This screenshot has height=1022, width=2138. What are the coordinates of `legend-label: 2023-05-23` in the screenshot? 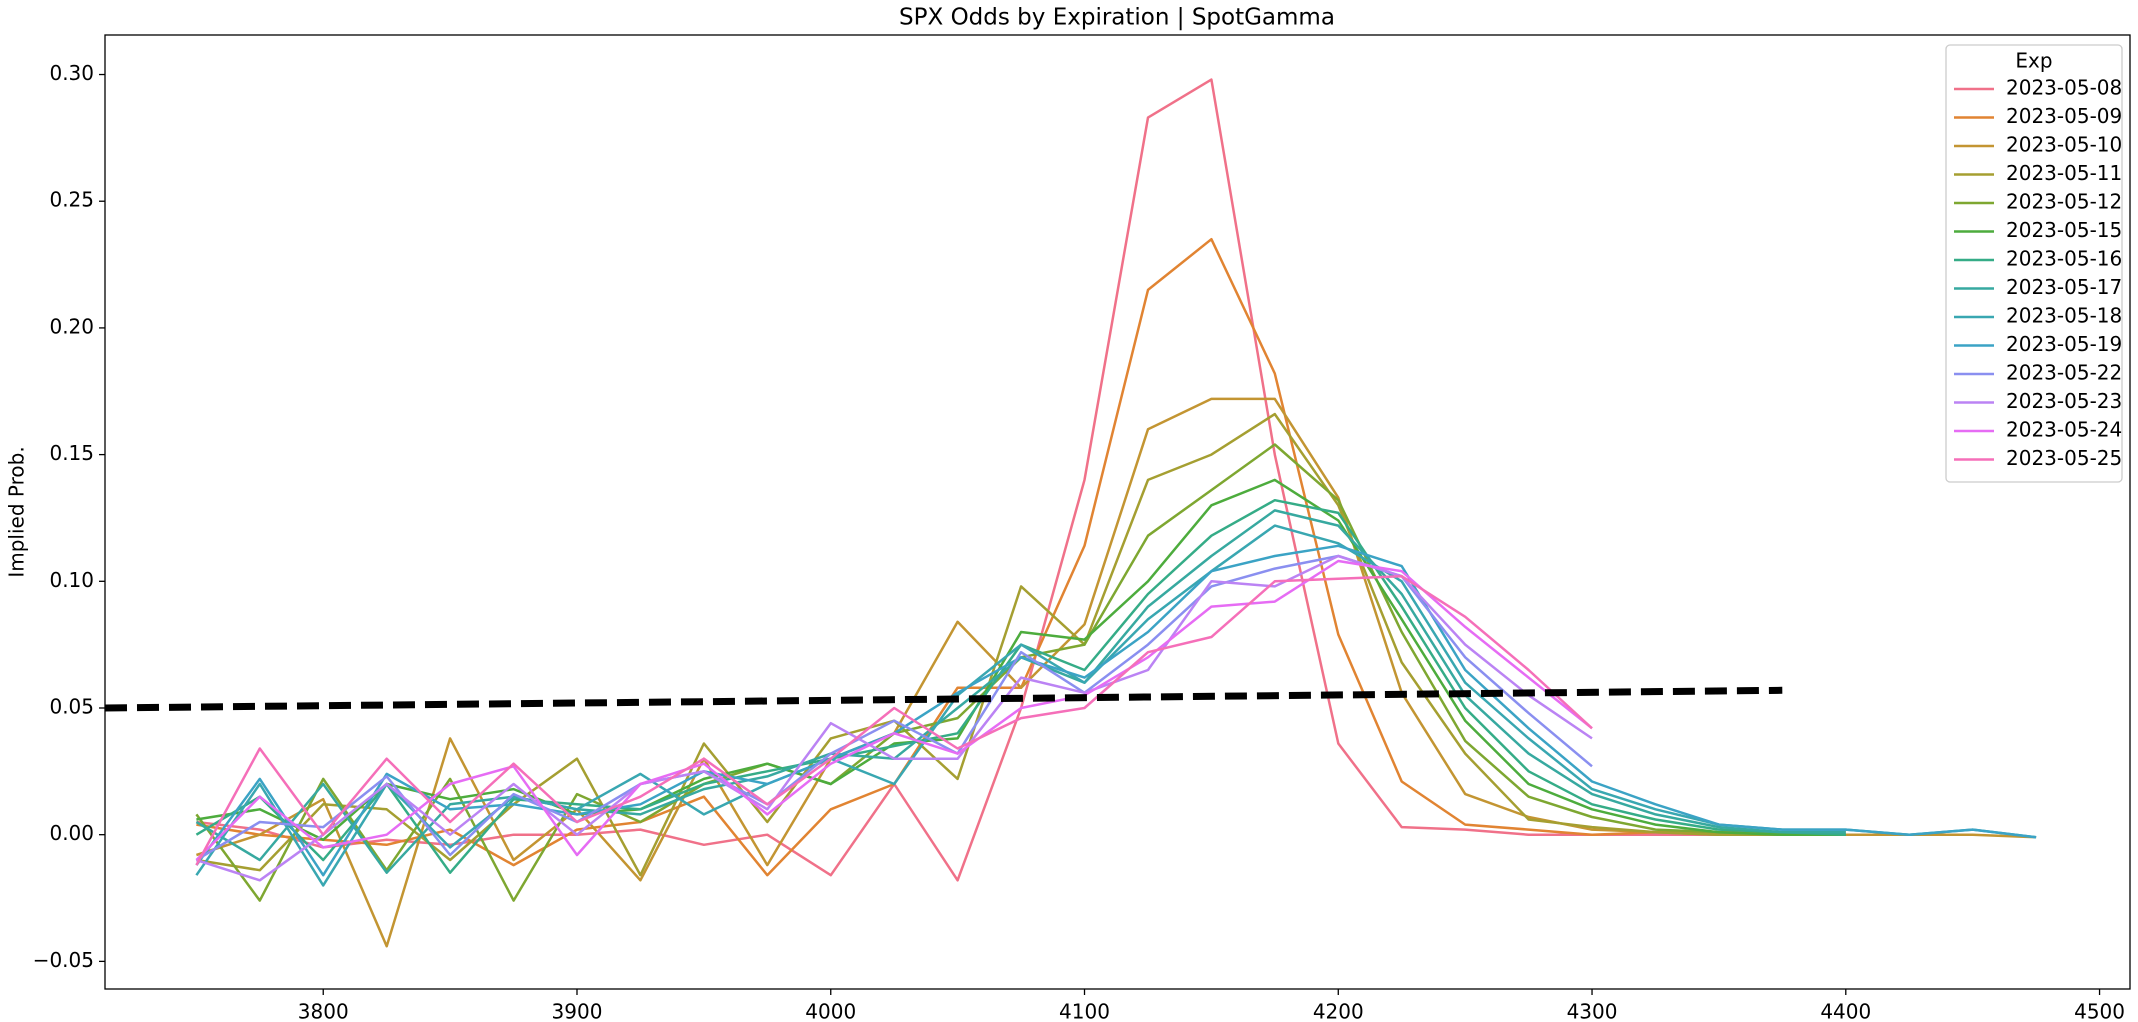 It's located at (2064, 401).